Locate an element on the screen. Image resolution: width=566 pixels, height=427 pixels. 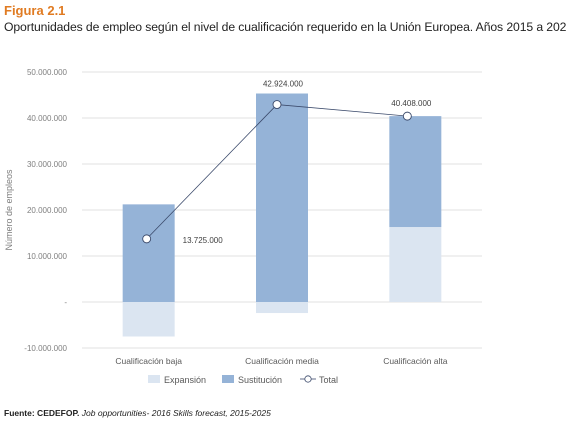
y-tick-label: - is located at coordinates (65, 302).